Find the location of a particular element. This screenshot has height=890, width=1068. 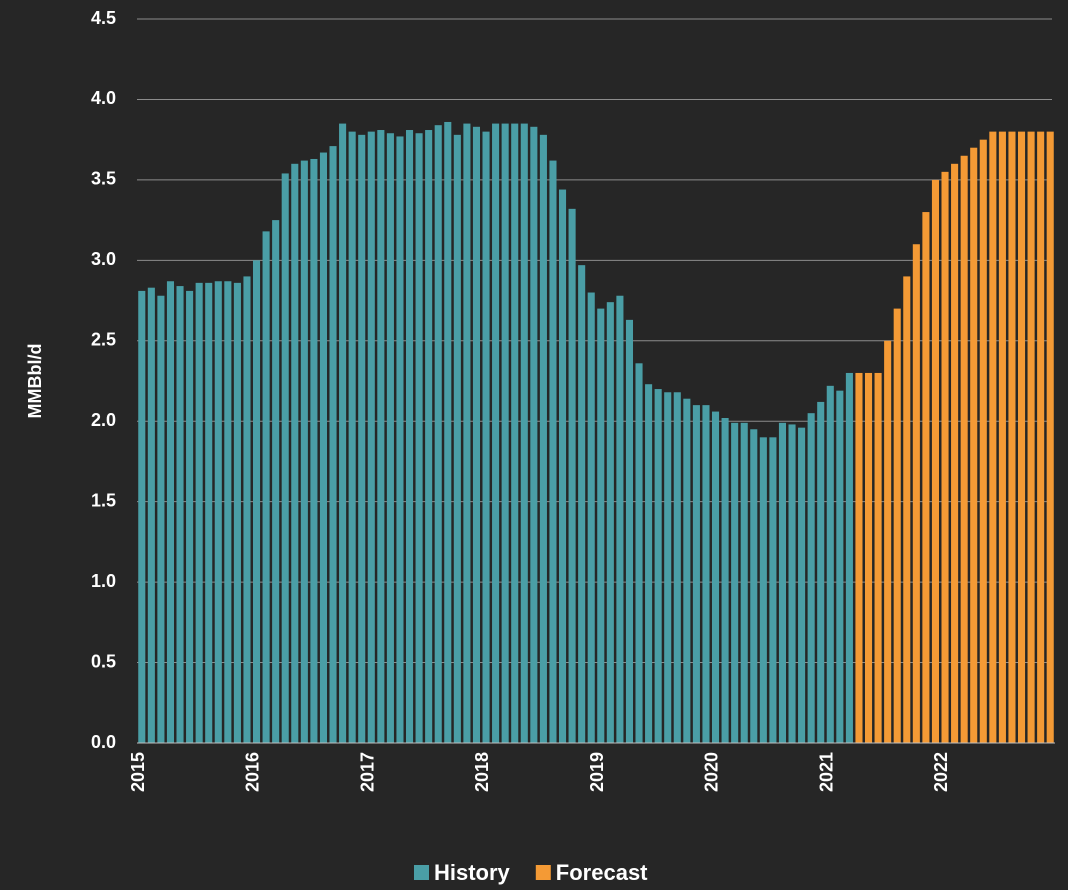

y-axis-label: MMBbl/d is located at coordinates (35, 381).